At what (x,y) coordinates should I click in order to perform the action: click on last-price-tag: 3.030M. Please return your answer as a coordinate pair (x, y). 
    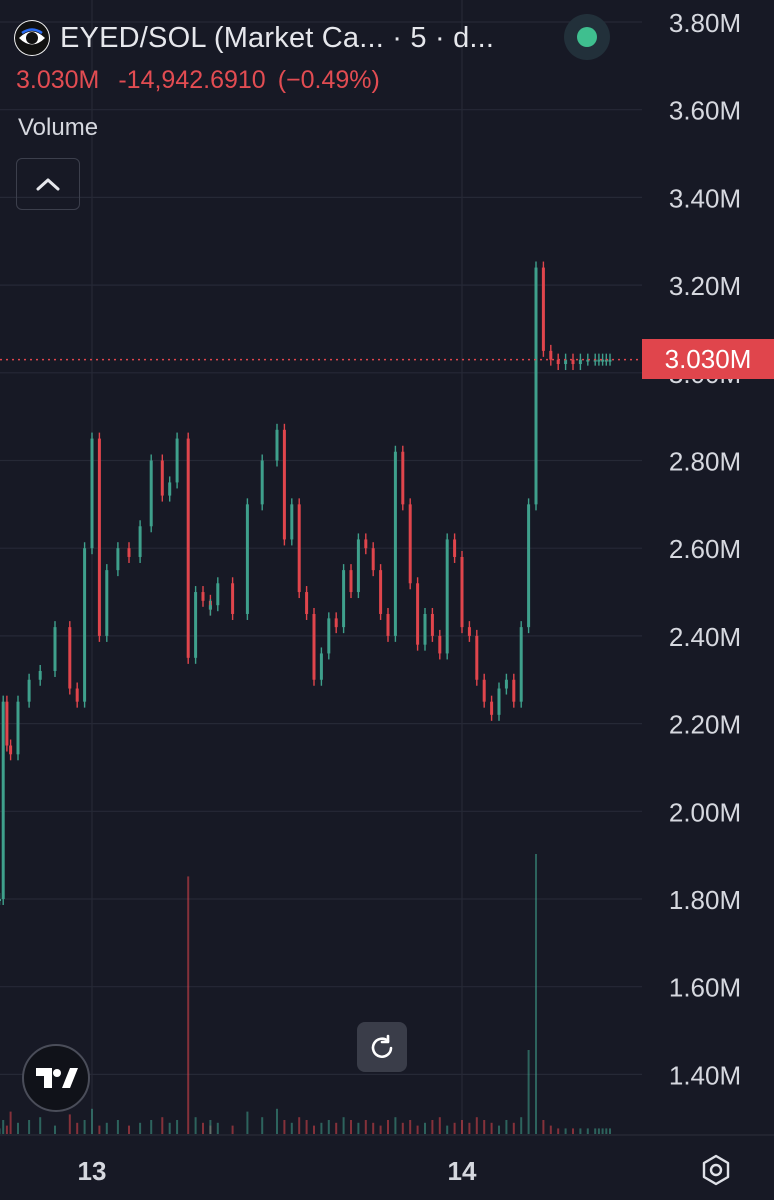
    Looking at the image, I should click on (708, 359).